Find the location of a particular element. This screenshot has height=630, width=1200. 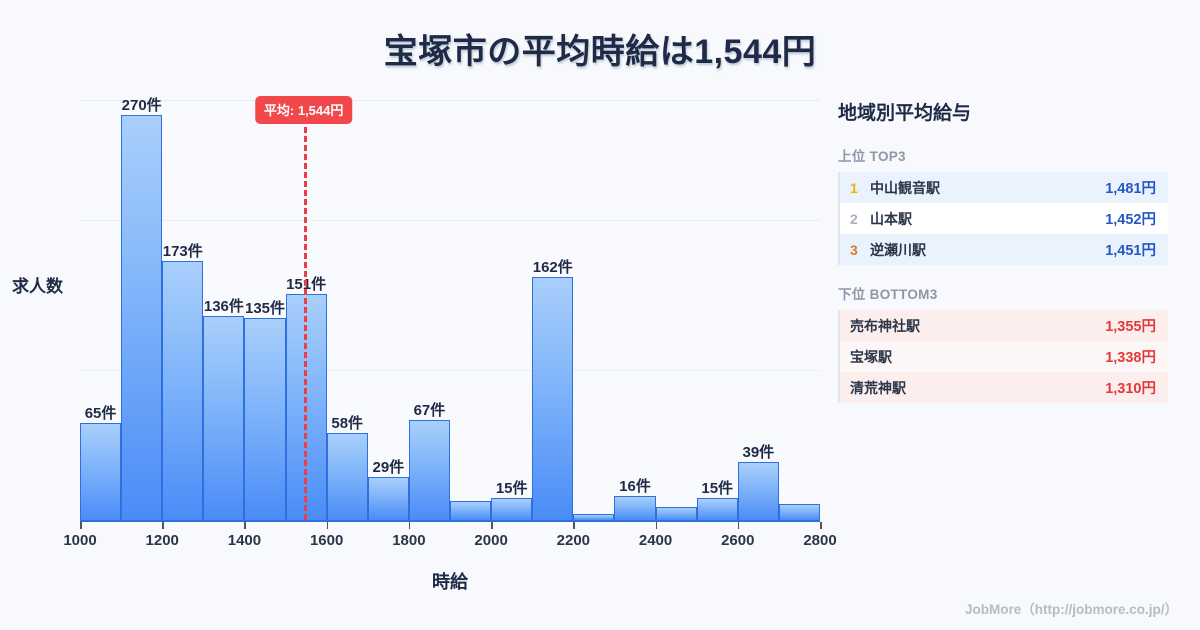

x-tick-label: 1400 is located at coordinates (244, 540).